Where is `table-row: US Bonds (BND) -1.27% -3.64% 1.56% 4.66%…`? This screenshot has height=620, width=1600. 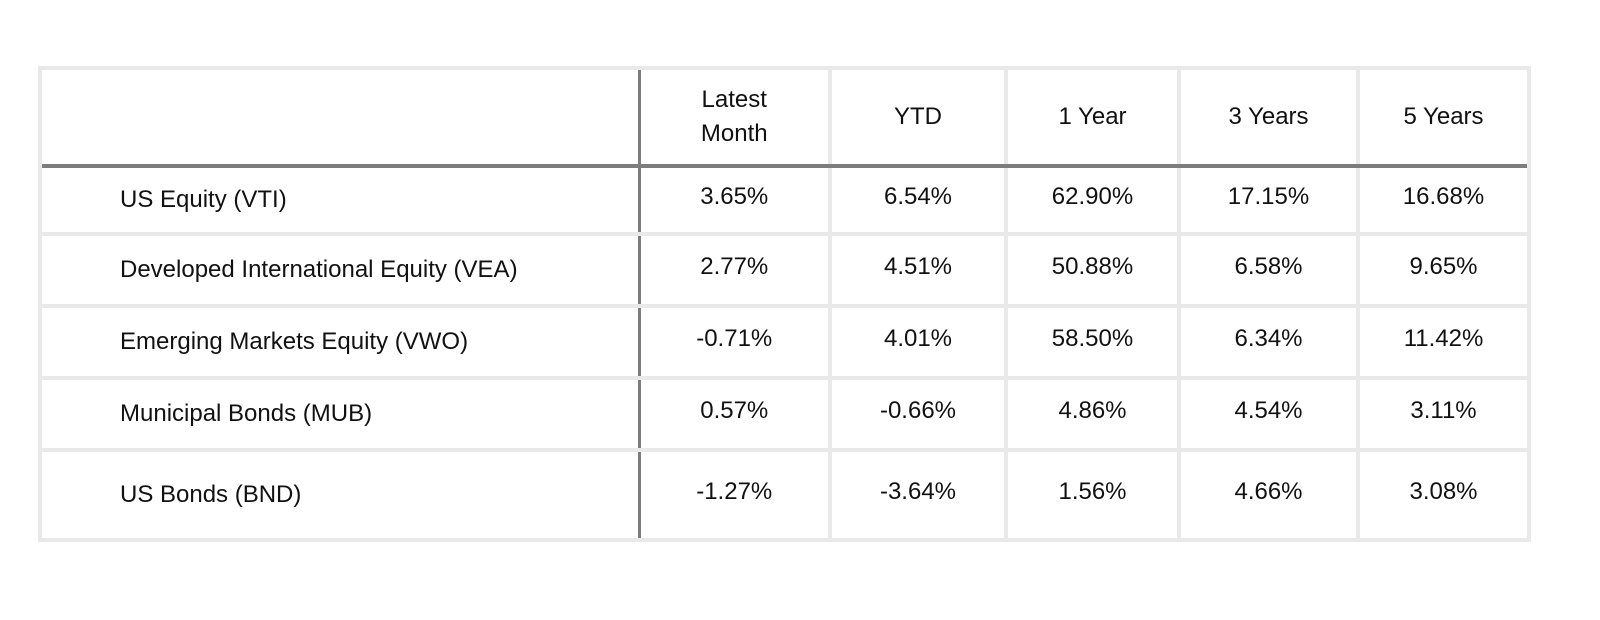 table-row: US Bonds (BND) -1.27% -3.64% 1.56% 4.66%… is located at coordinates (784, 493).